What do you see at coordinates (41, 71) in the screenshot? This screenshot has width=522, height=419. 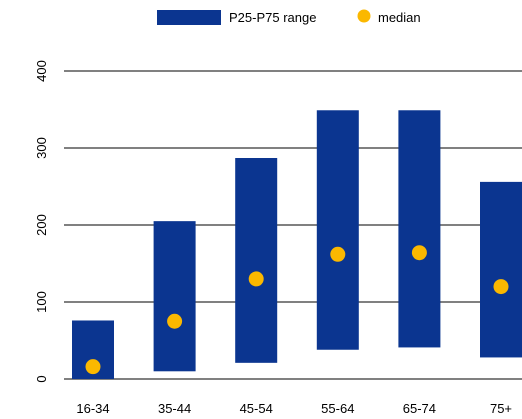 I see `y-tick-label: 400` at bounding box center [41, 71].